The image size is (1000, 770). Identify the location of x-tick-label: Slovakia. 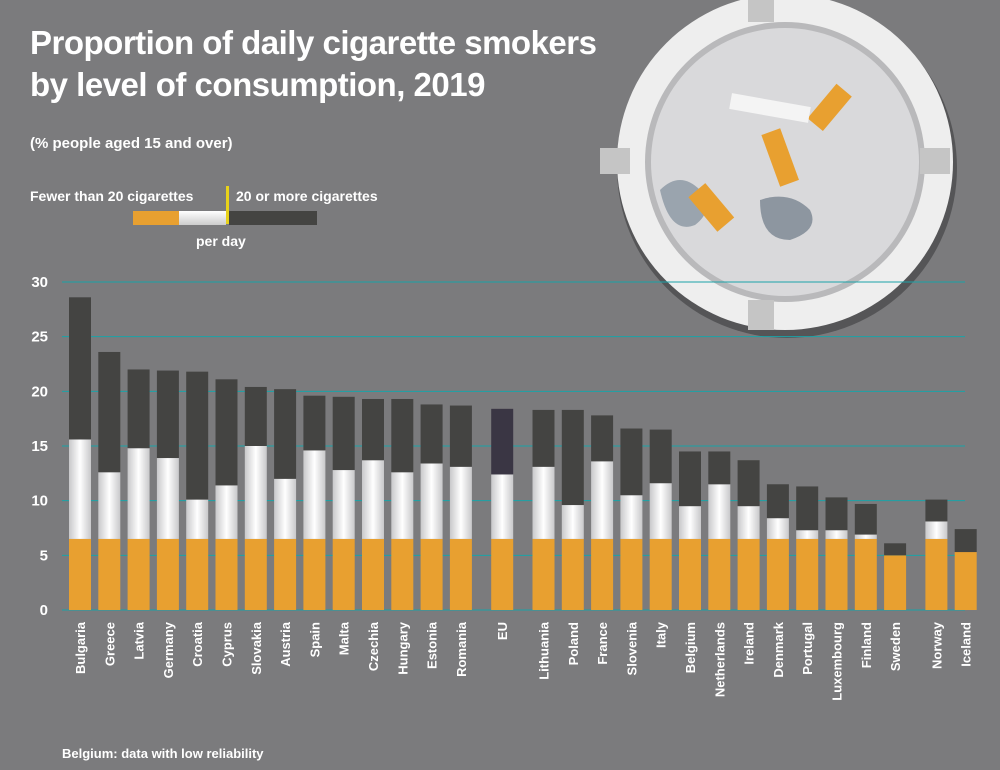
(256, 648).